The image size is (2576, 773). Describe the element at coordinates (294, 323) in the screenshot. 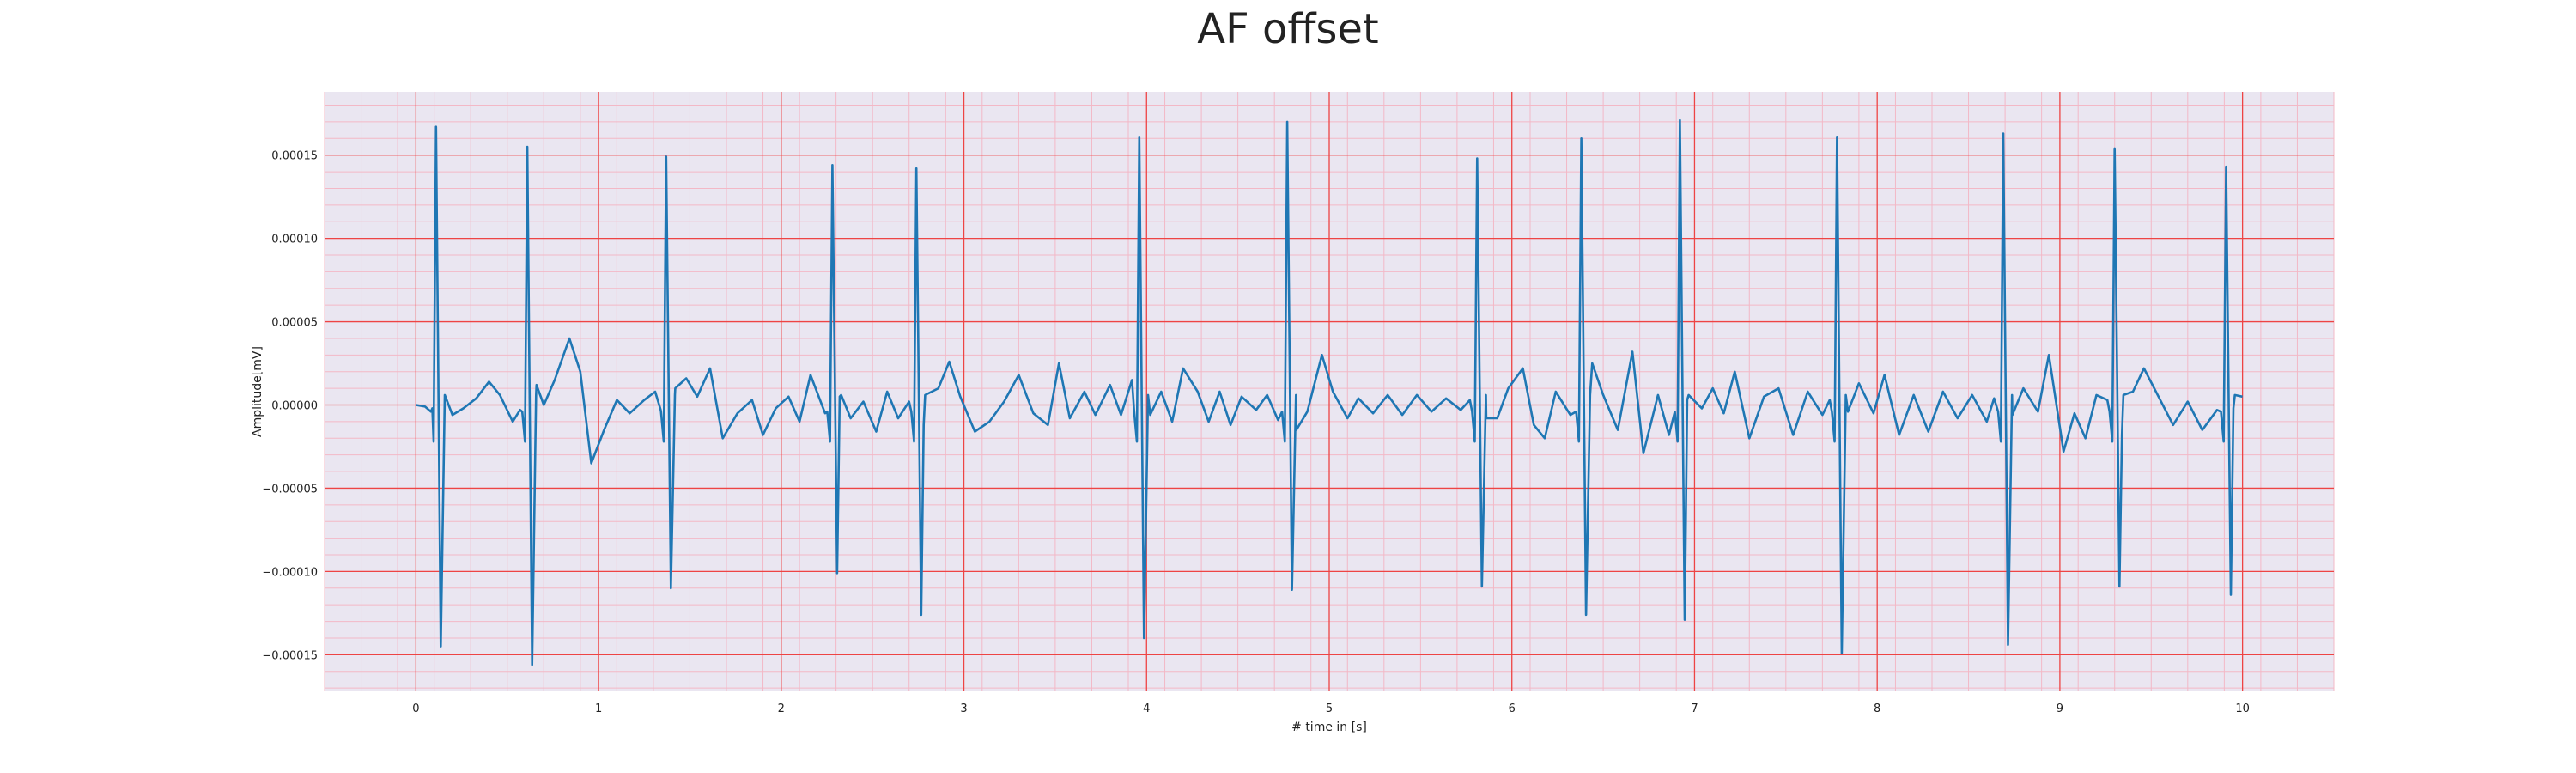

I see `y-tick-label: 0.00005` at that location.